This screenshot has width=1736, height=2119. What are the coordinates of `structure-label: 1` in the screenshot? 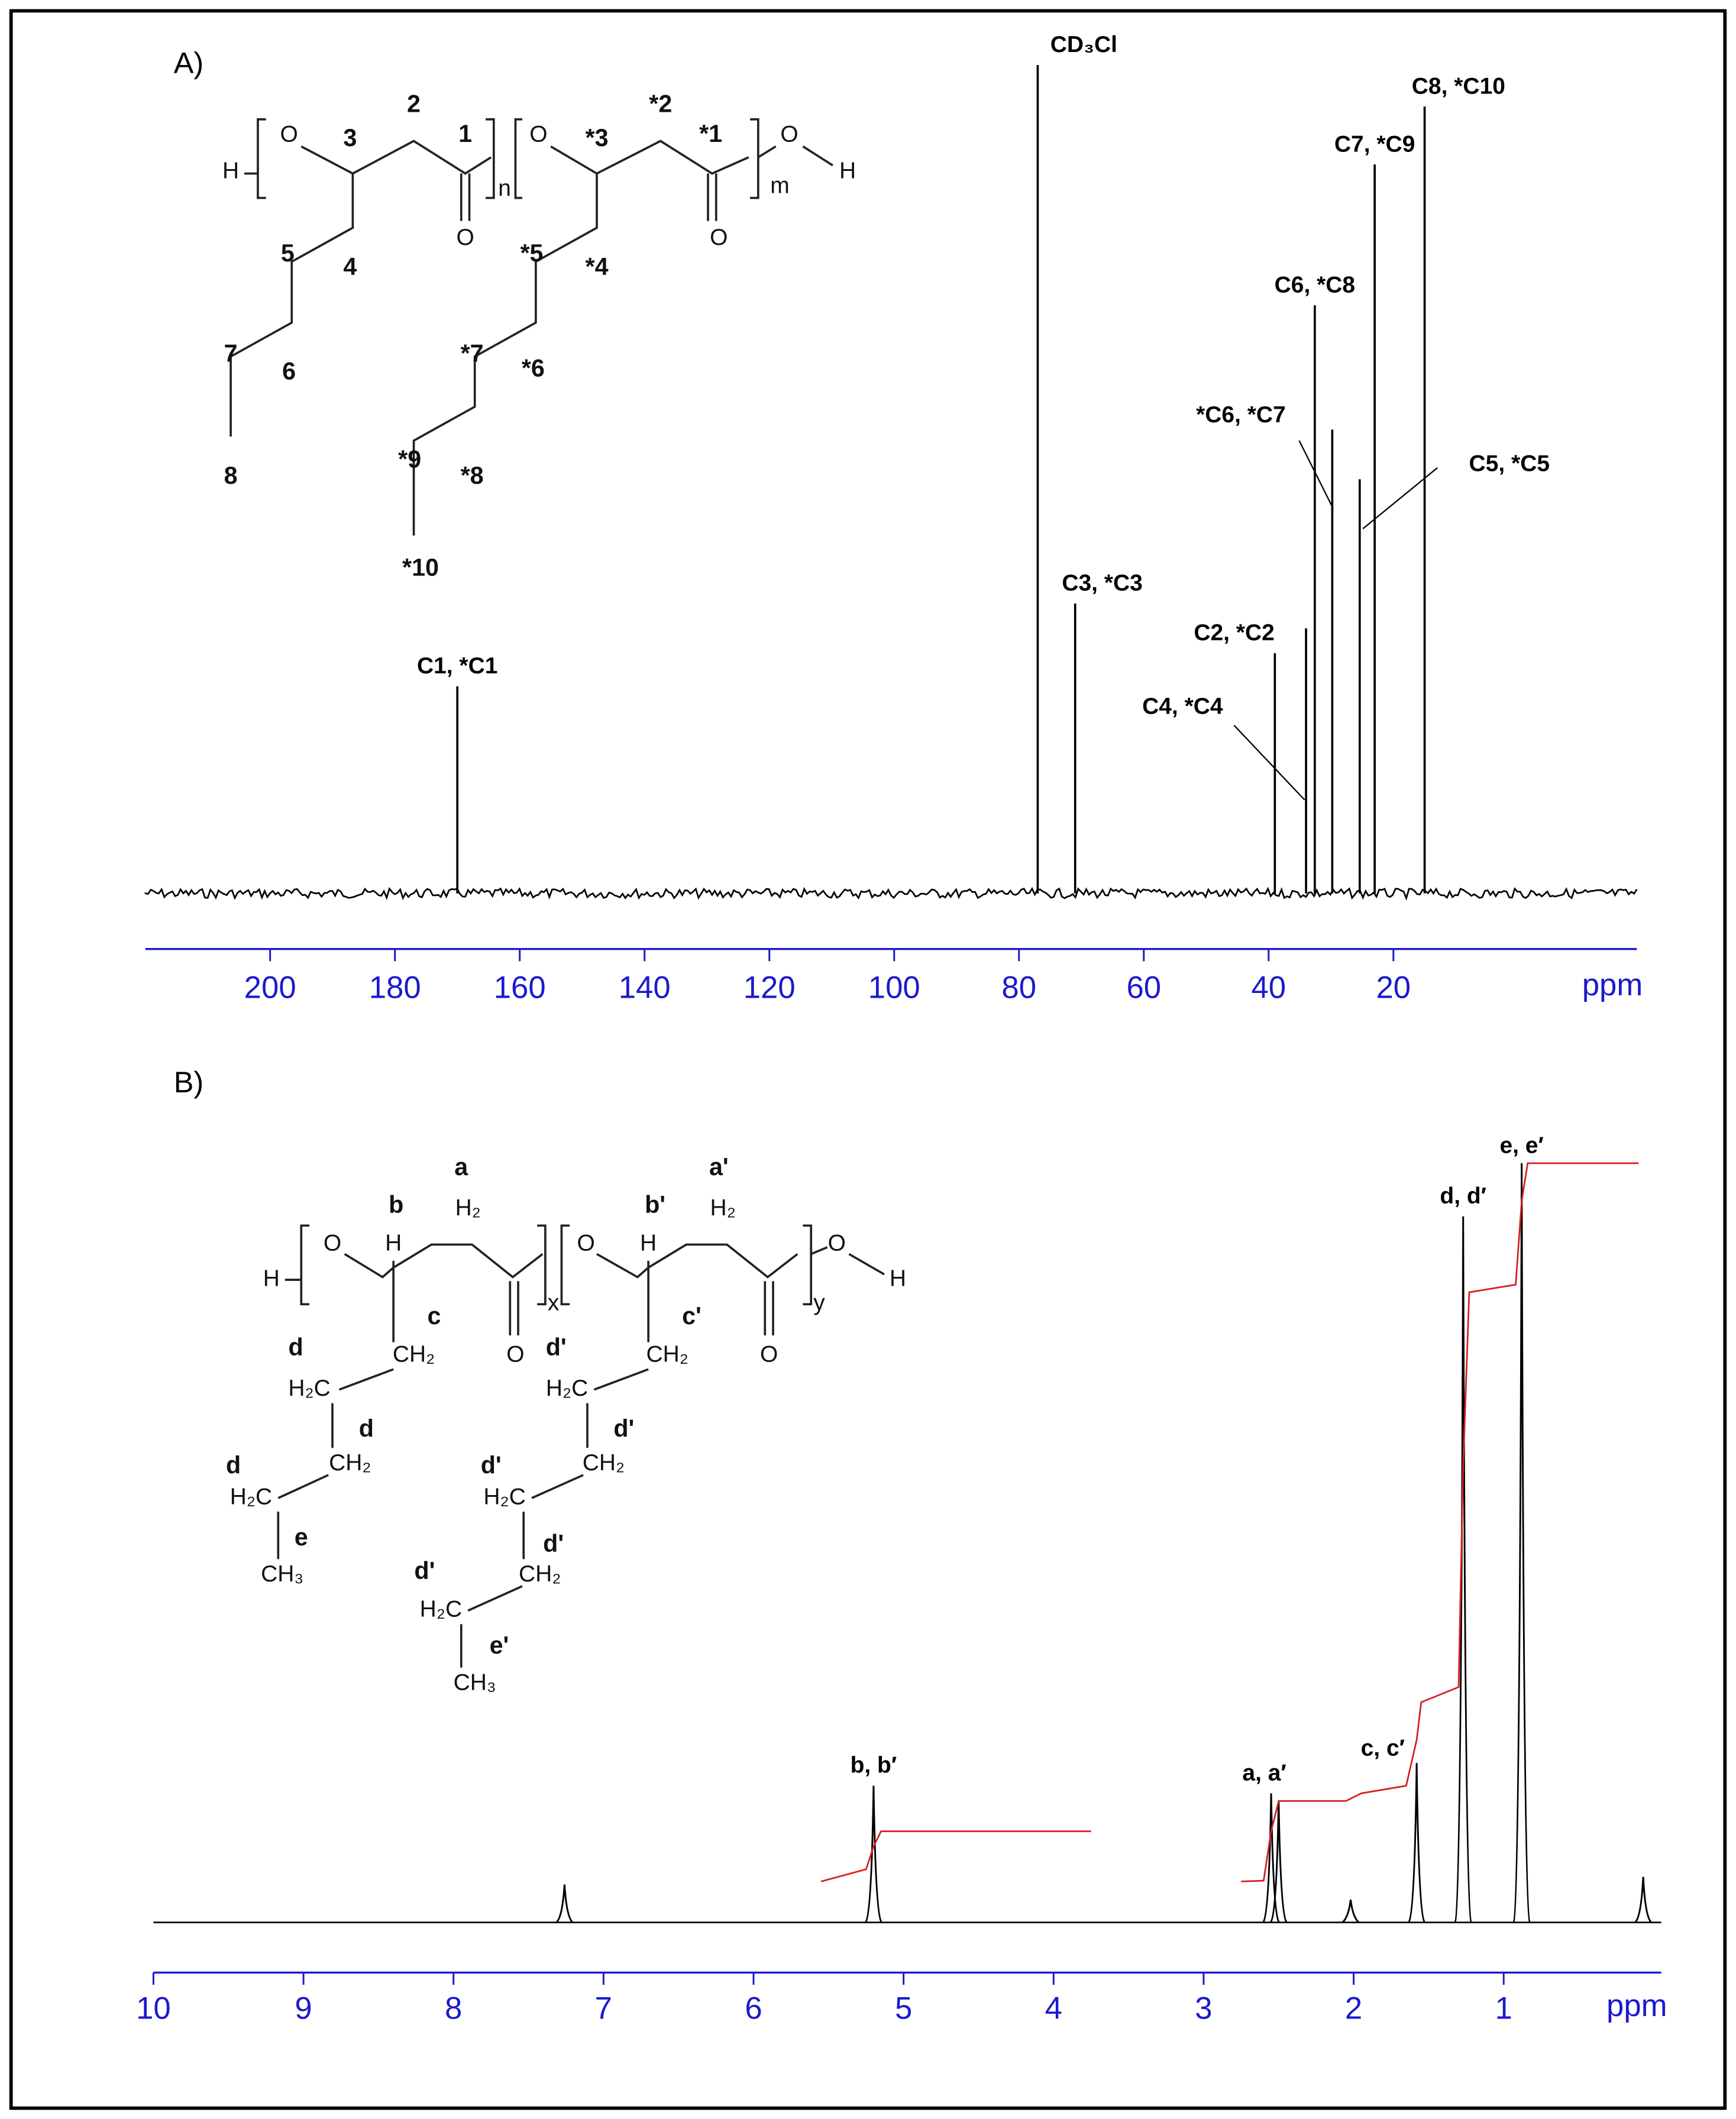 It's located at (465, 134).